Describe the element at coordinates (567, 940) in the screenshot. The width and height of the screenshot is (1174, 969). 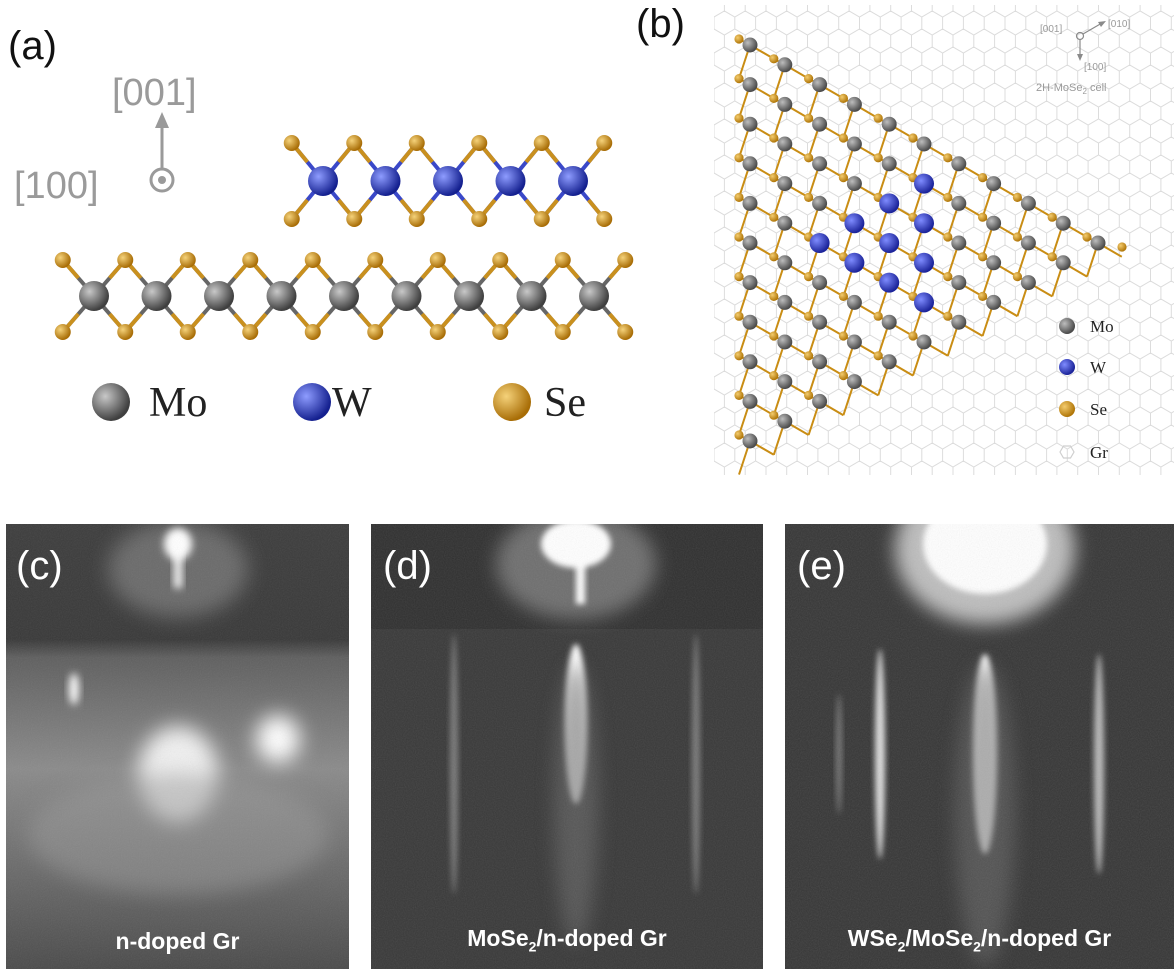
I see `panel-d-caption: MoSe2/n-doped Gr` at that location.